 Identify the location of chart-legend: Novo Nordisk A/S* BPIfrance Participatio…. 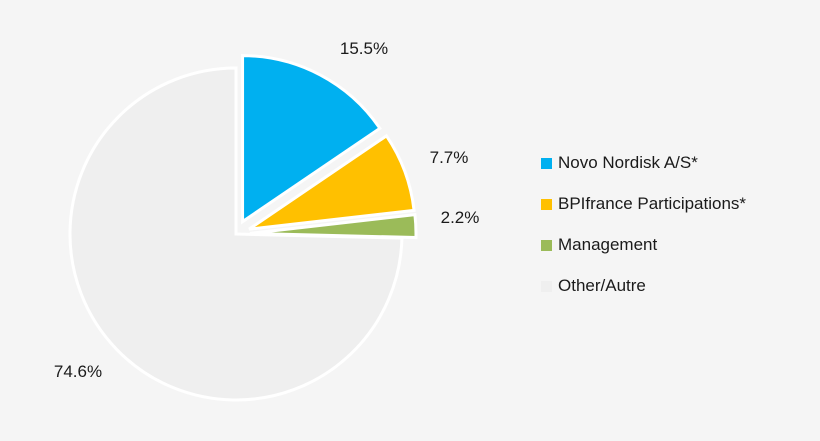
(643, 224).